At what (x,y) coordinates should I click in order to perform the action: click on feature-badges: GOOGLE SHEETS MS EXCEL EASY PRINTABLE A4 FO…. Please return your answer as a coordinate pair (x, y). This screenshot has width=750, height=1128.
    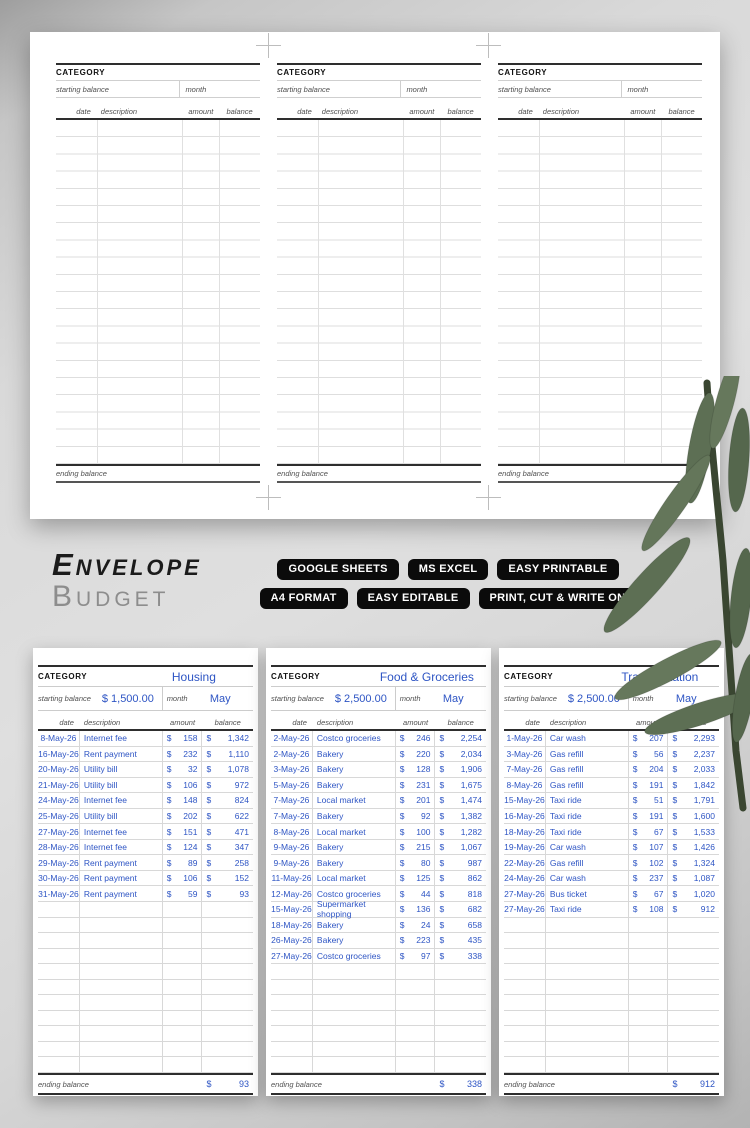
    Looking at the image, I should click on (448, 588).